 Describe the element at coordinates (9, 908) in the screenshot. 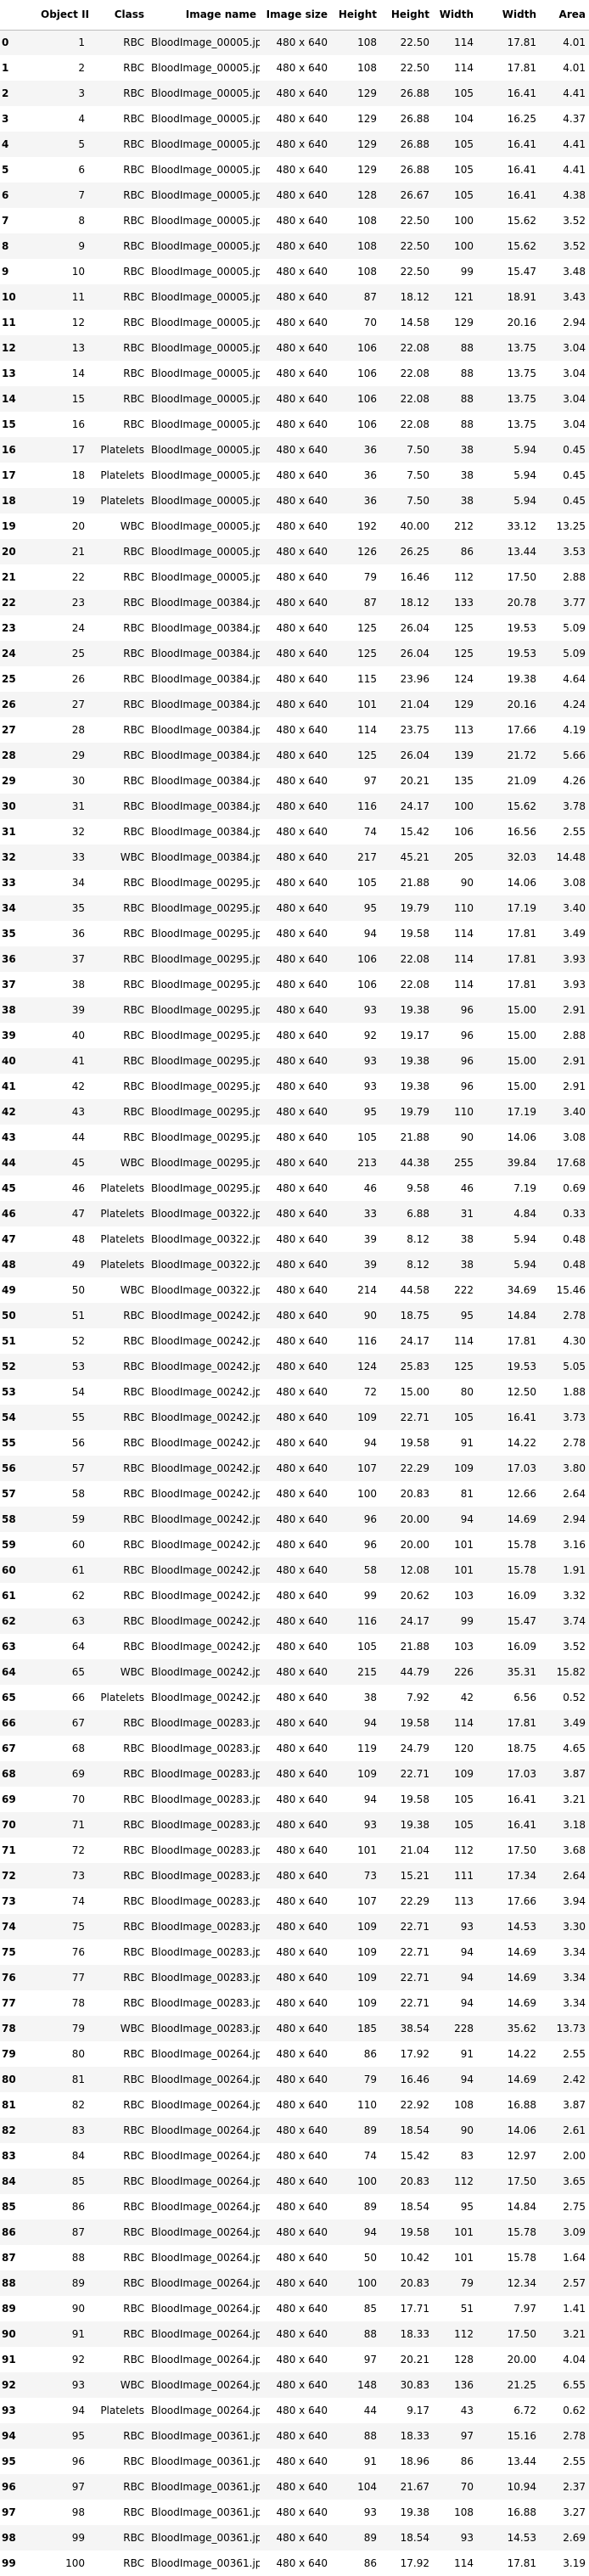

I see `row-index: 34` at that location.